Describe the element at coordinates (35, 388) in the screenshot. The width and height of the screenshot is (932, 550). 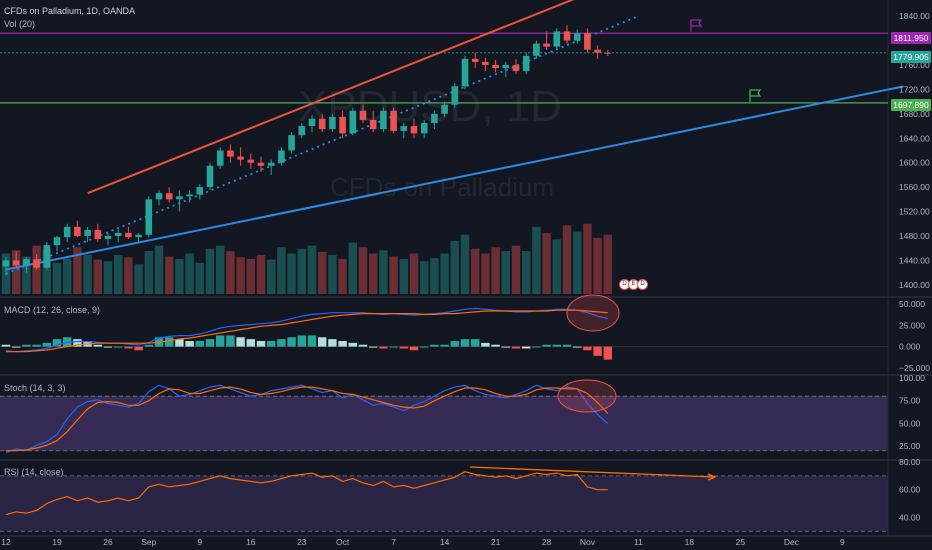
I see `stoch-pane-label: Stoch (14, 3, 3)` at that location.